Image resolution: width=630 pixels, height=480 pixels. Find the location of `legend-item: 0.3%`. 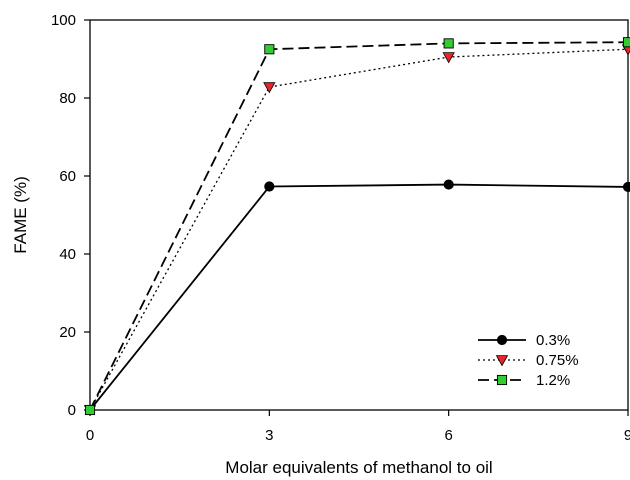

legend-item: 0.3% is located at coordinates (524, 340).